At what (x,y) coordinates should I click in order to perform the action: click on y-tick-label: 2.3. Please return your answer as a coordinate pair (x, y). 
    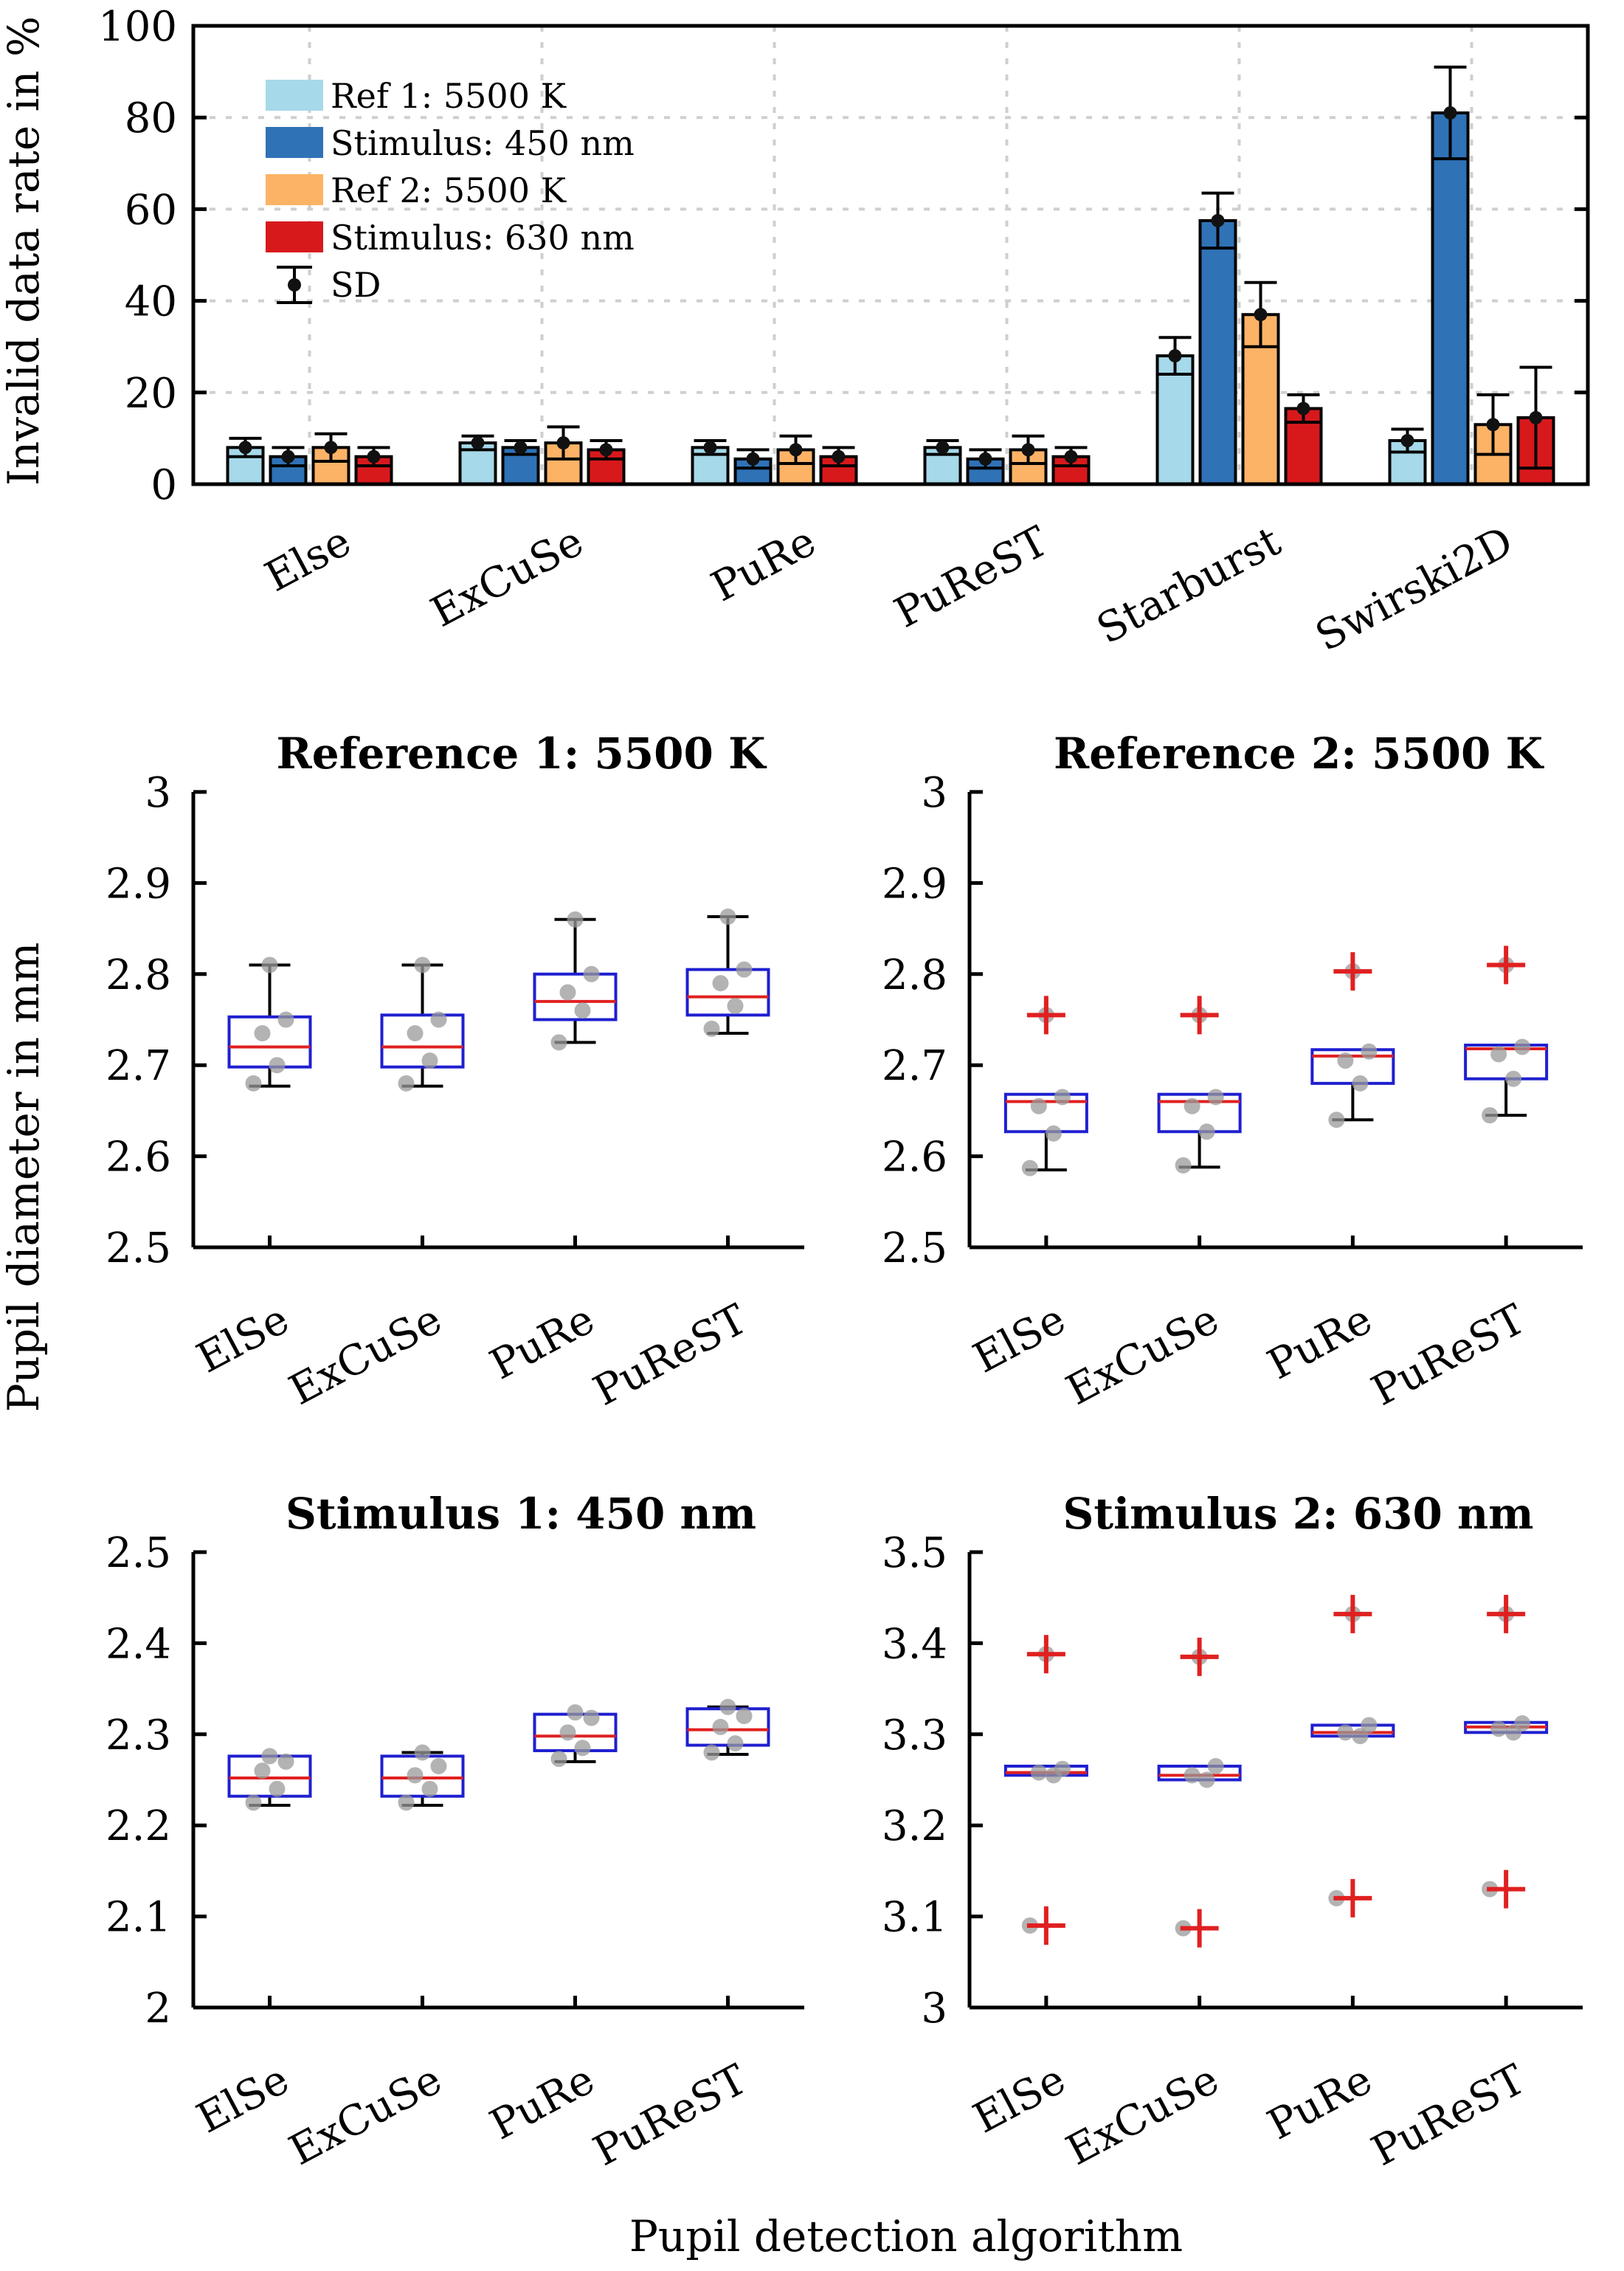
    Looking at the image, I should click on (138, 1736).